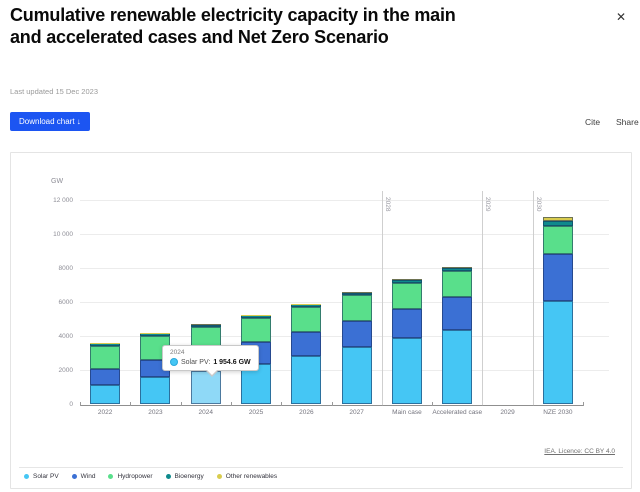 The width and height of the screenshot is (640, 492). Describe the element at coordinates (407, 412) in the screenshot. I see `x-category-label-main-case: Main case` at that location.